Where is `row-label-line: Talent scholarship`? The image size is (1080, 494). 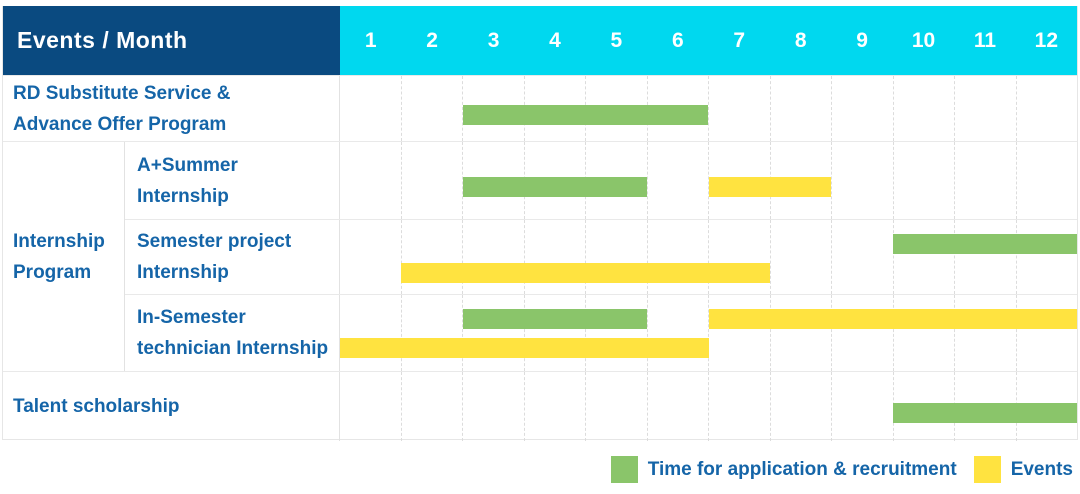
row-label-line: Talent scholarship is located at coordinates (96, 406).